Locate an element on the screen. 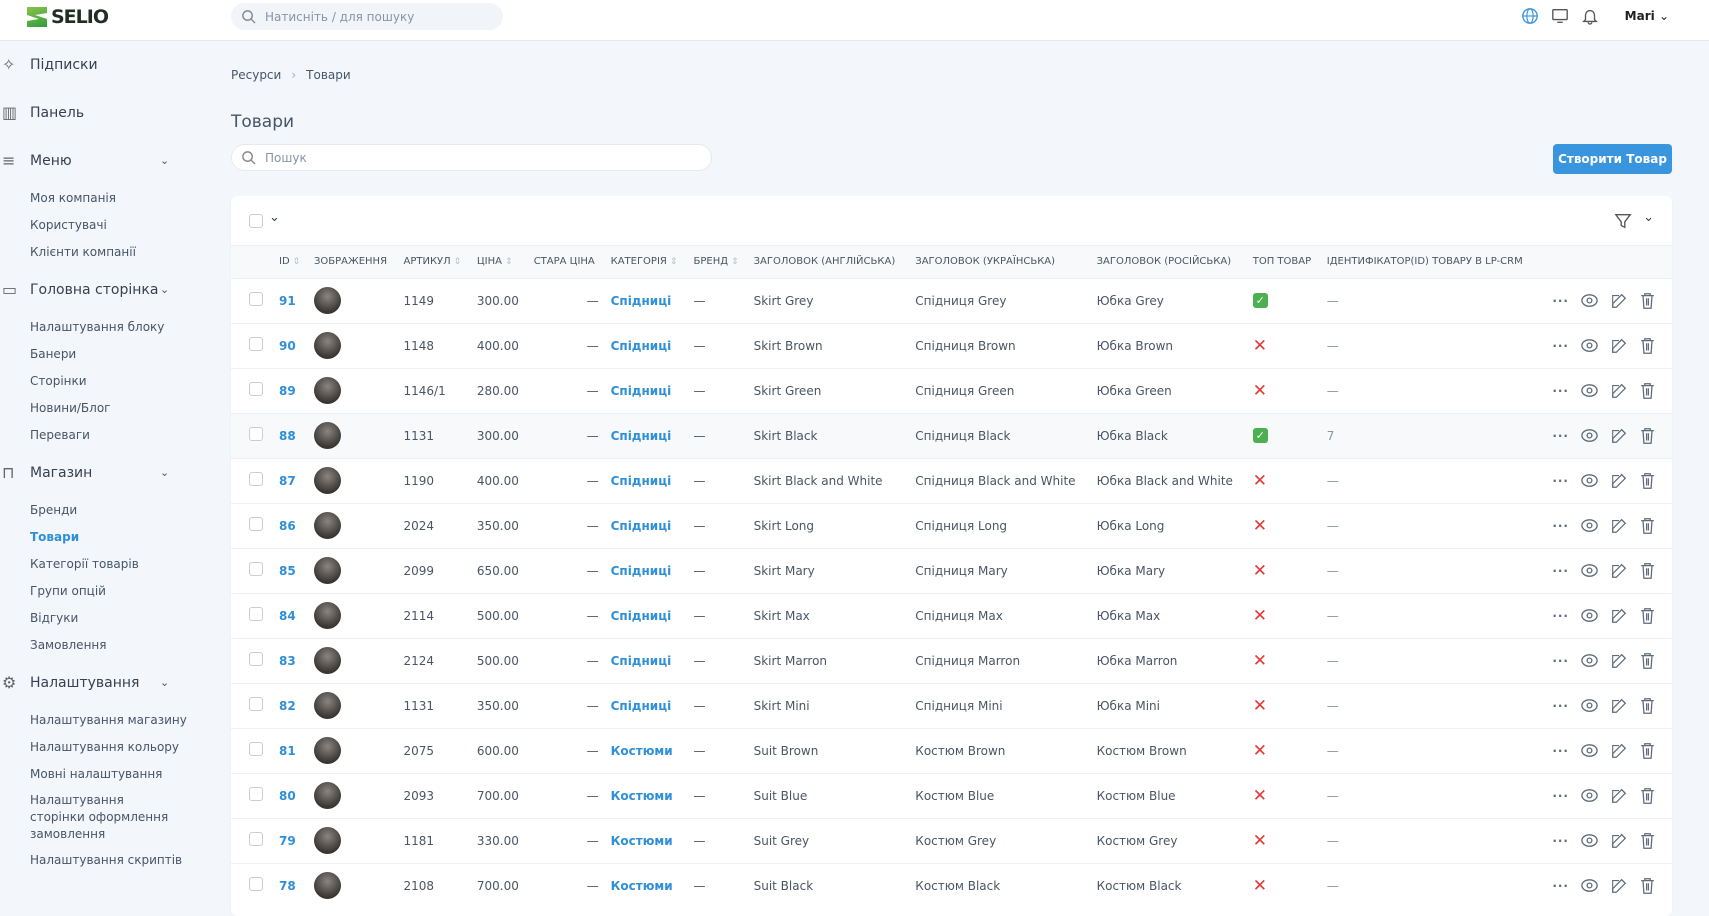 This screenshot has height=916, width=1709. user-menu: Mari ⌄ is located at coordinates (1647, 16).